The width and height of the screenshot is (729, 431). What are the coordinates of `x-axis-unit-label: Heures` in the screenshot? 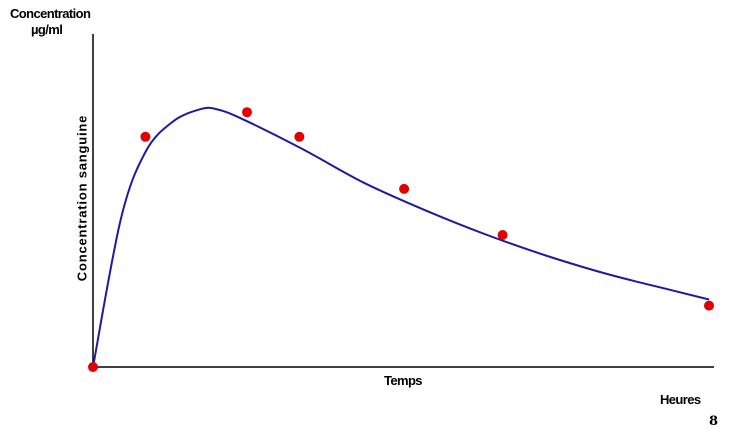 It's located at (680, 399).